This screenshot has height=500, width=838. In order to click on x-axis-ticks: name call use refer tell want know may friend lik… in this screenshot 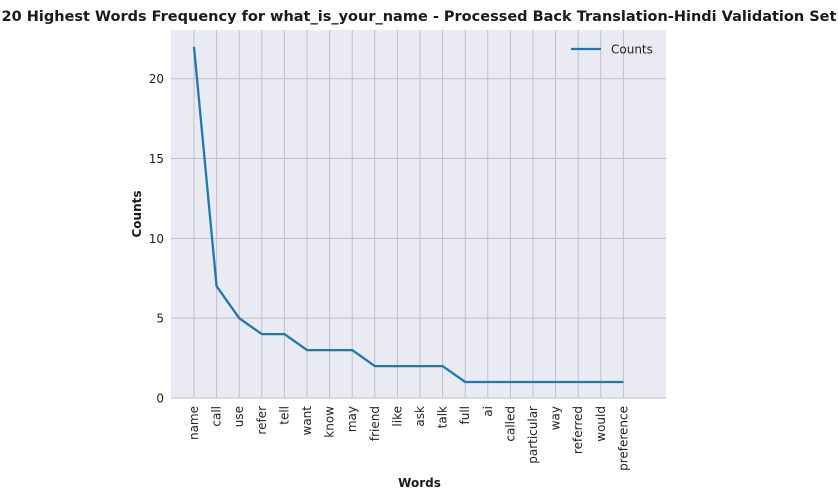, I will do `click(408, 438)`.